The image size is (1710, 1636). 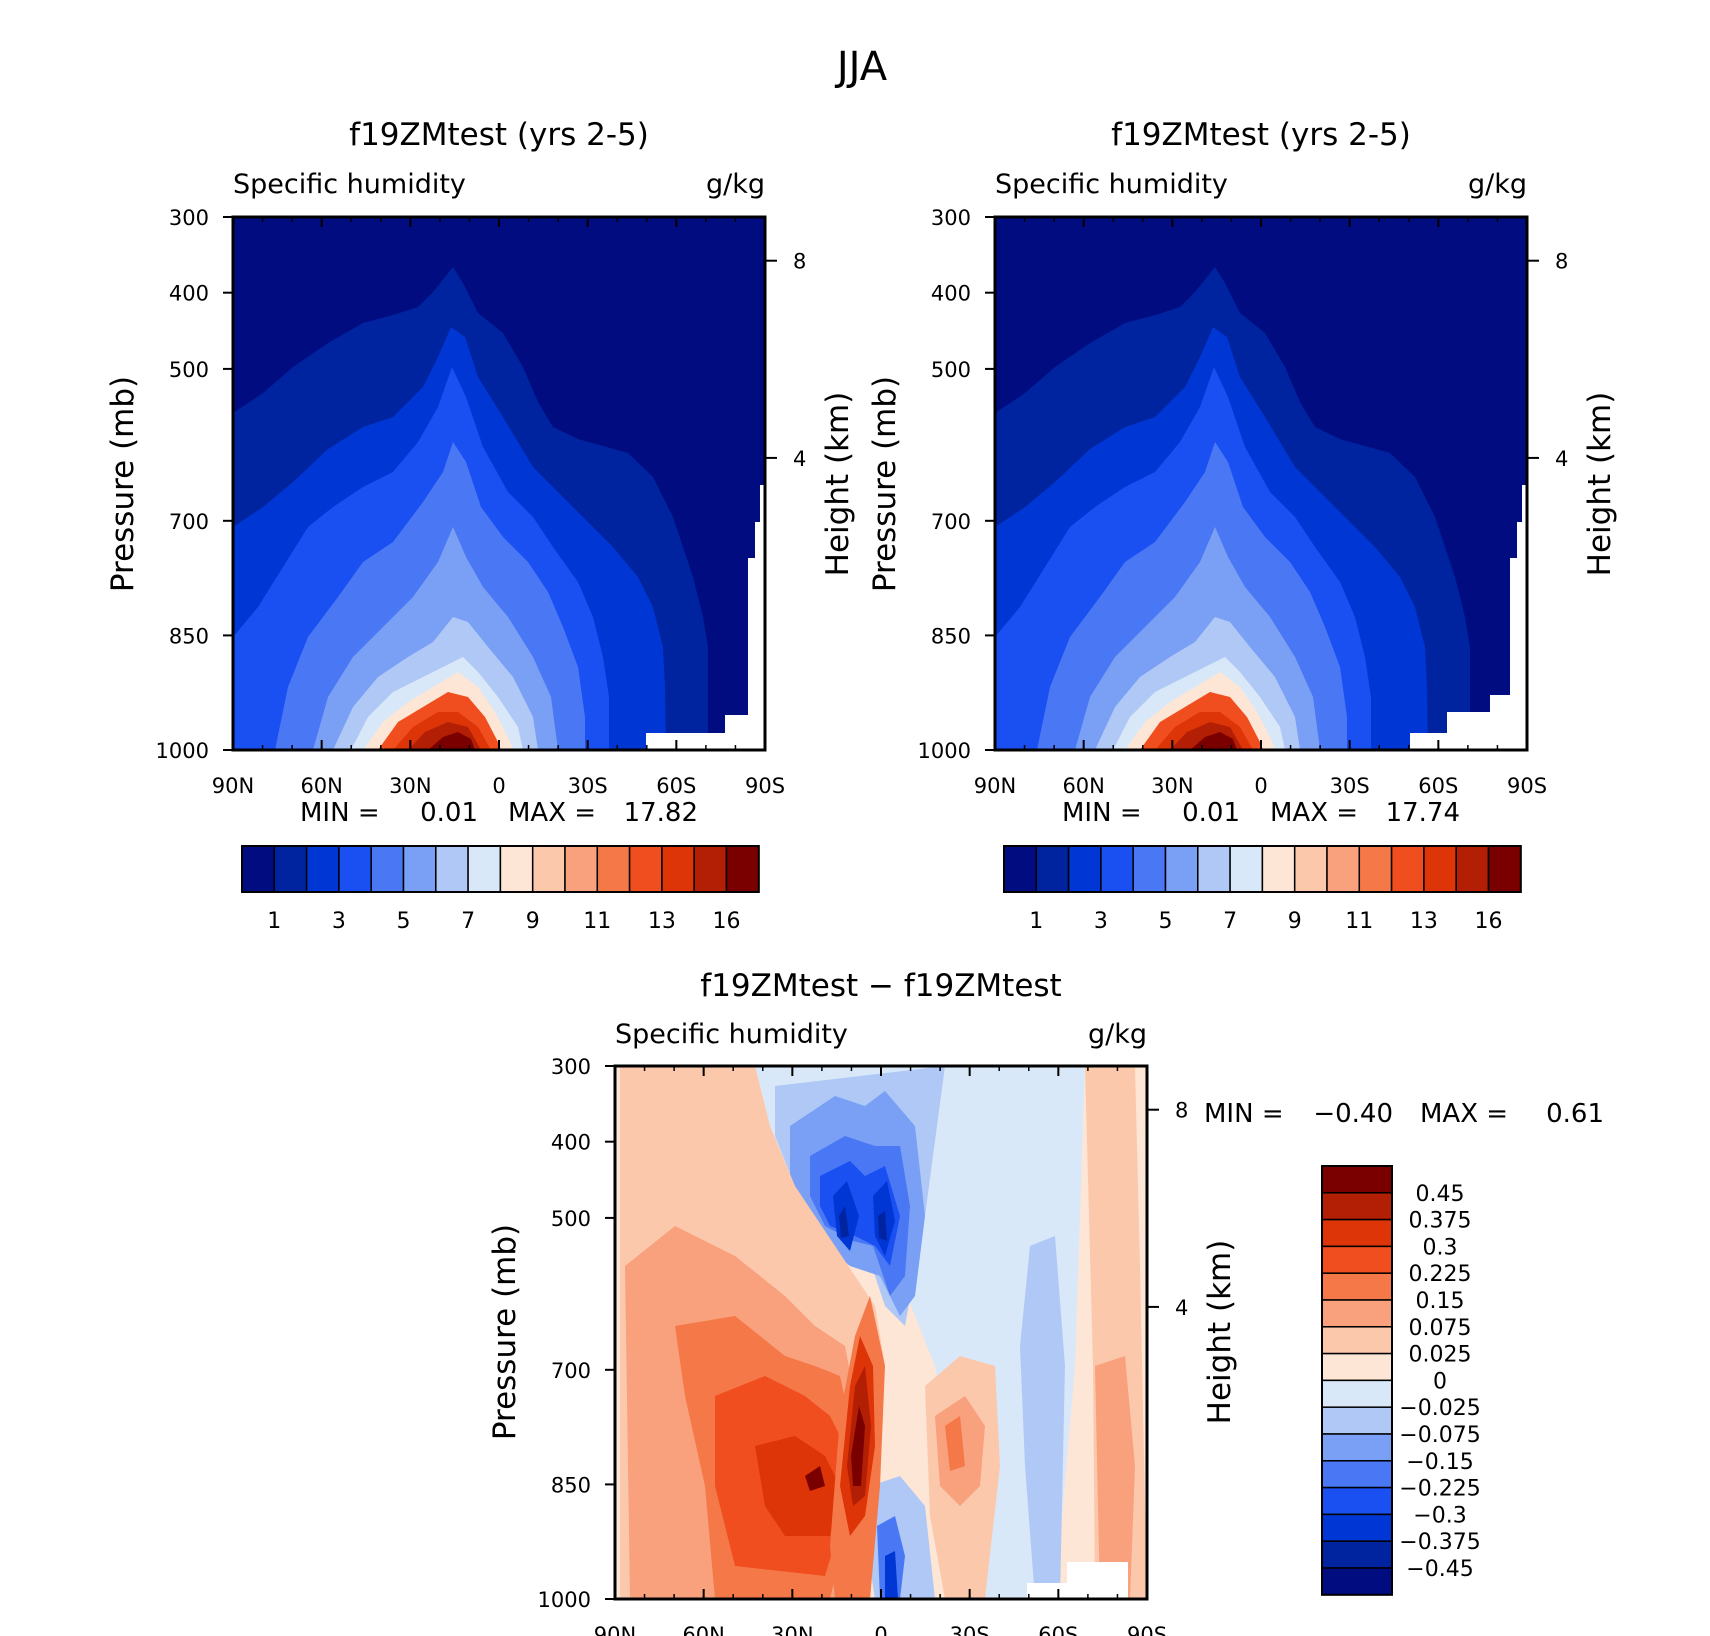 I want to click on panel-1-colorbar-label: 16, so click(x=727, y=921).